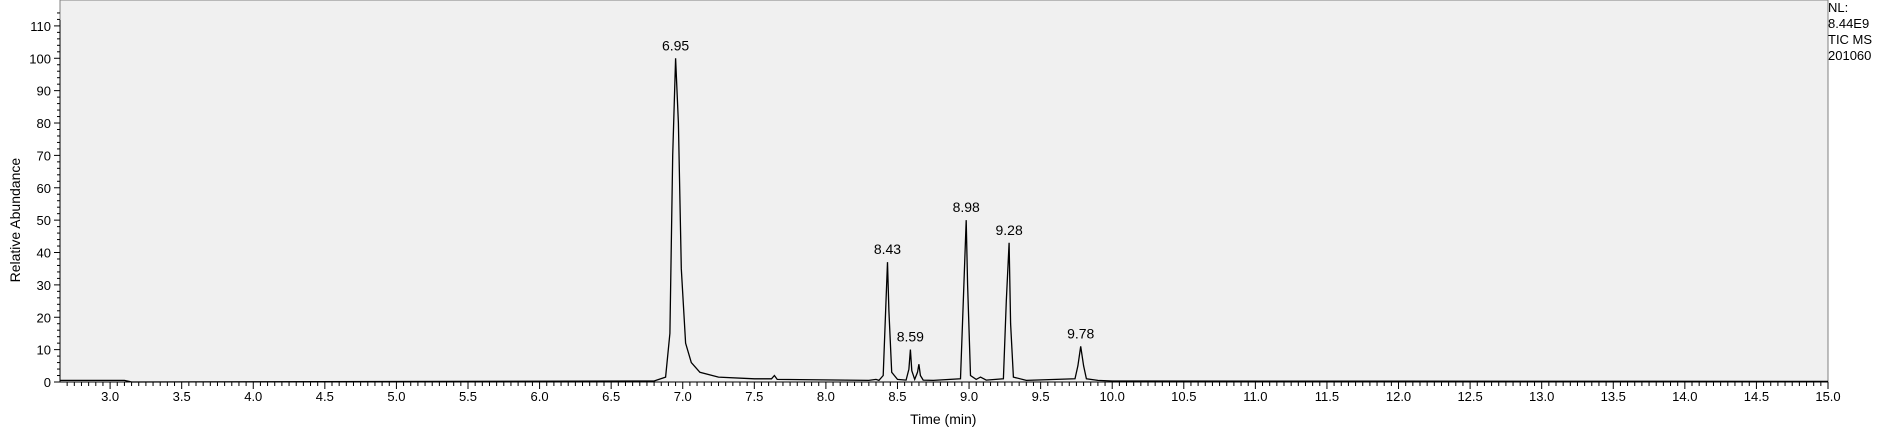  What do you see at coordinates (44, 285) in the screenshot?
I see `y-tick-label: 30` at bounding box center [44, 285].